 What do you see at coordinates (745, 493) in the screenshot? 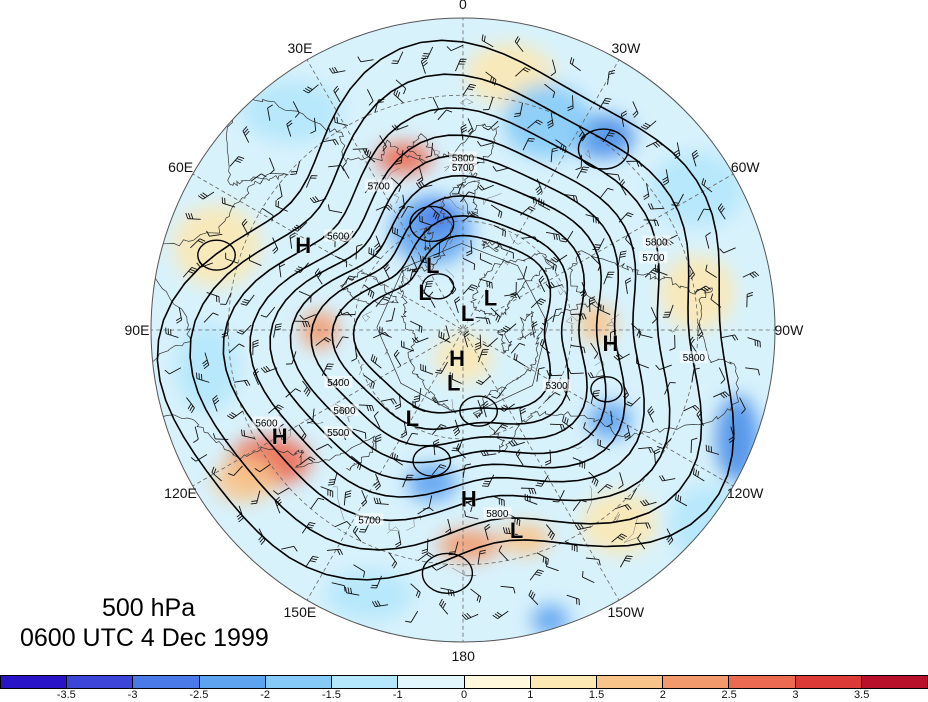
I see `longitude-label: 120W` at bounding box center [745, 493].